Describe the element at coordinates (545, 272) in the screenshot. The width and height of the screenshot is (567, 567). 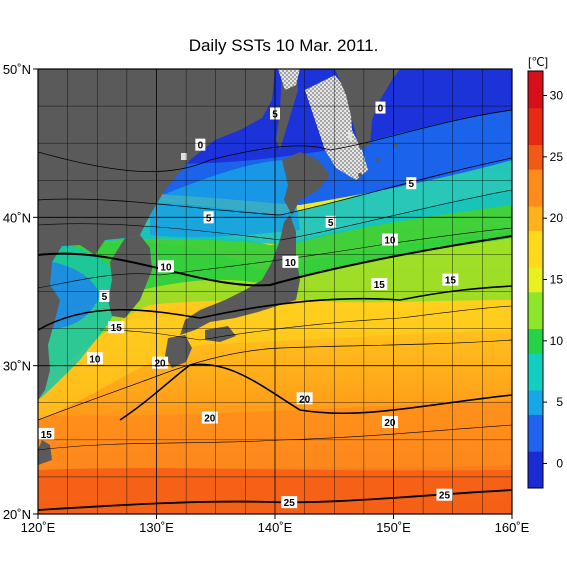
I see `colorbar: [℃] 30 25 20 15 10 5 0` at that location.